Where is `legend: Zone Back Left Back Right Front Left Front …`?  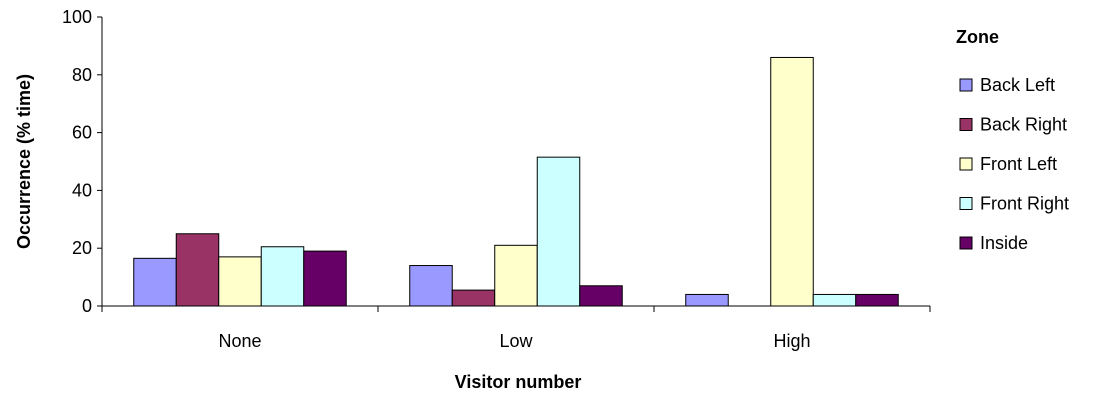
legend: Zone Back Left Back Right Front Left Front … is located at coordinates (1012, 140).